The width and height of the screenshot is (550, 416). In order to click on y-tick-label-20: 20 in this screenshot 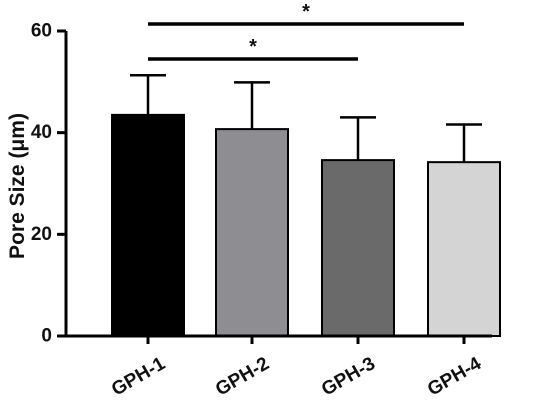, I will do `click(41, 234)`.